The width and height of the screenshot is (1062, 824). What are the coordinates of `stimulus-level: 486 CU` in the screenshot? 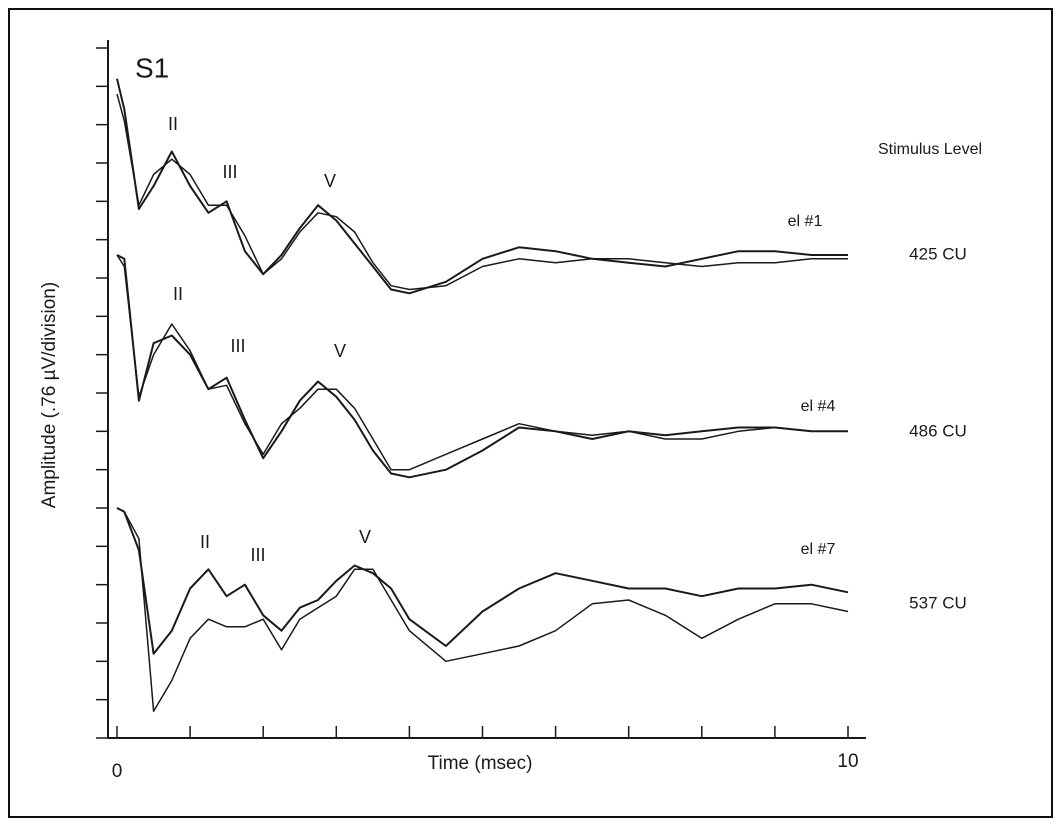 It's located at (938, 430).